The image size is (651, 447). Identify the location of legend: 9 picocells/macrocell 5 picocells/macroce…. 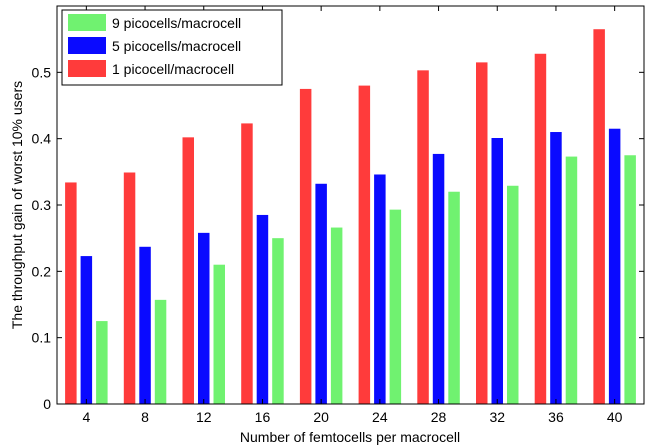
(172, 47).